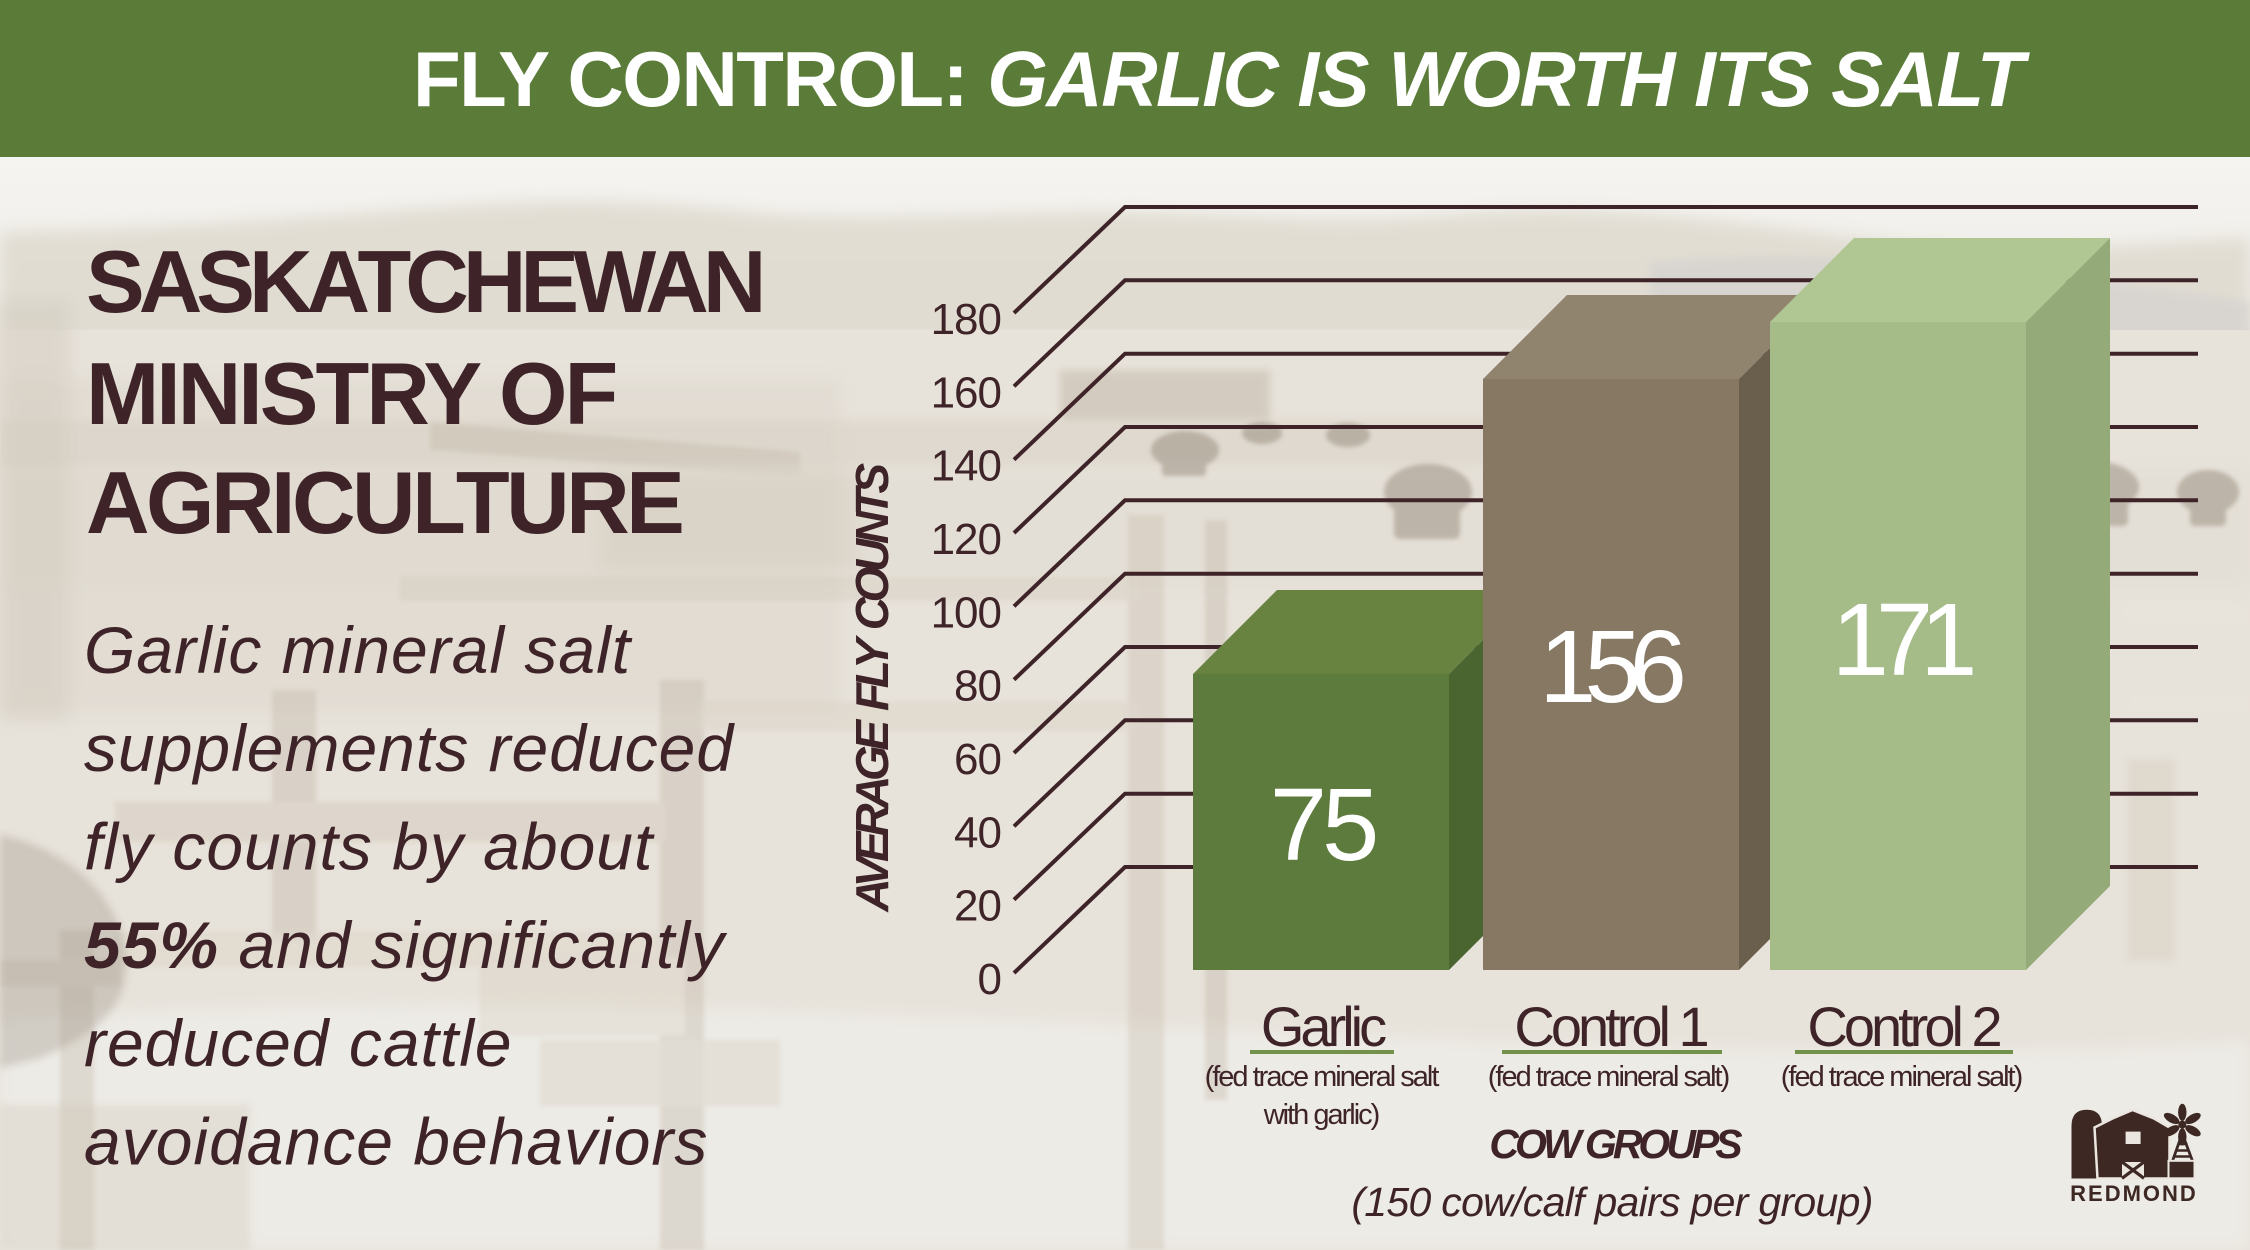  What do you see at coordinates (977, 686) in the screenshot?
I see `svg-text: 80` at bounding box center [977, 686].